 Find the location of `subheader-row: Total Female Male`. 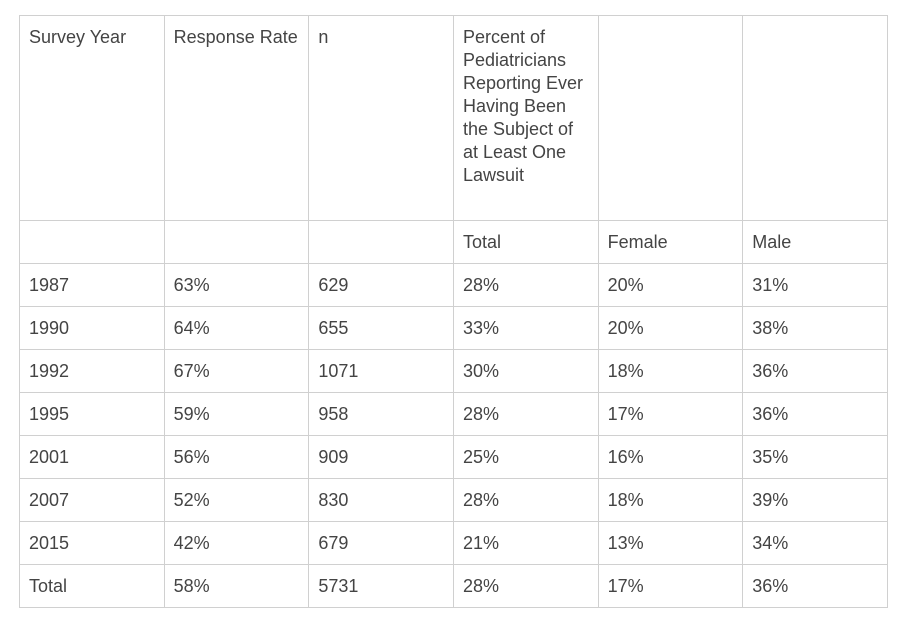

subheader-row: Total Female Male is located at coordinates (453, 242).